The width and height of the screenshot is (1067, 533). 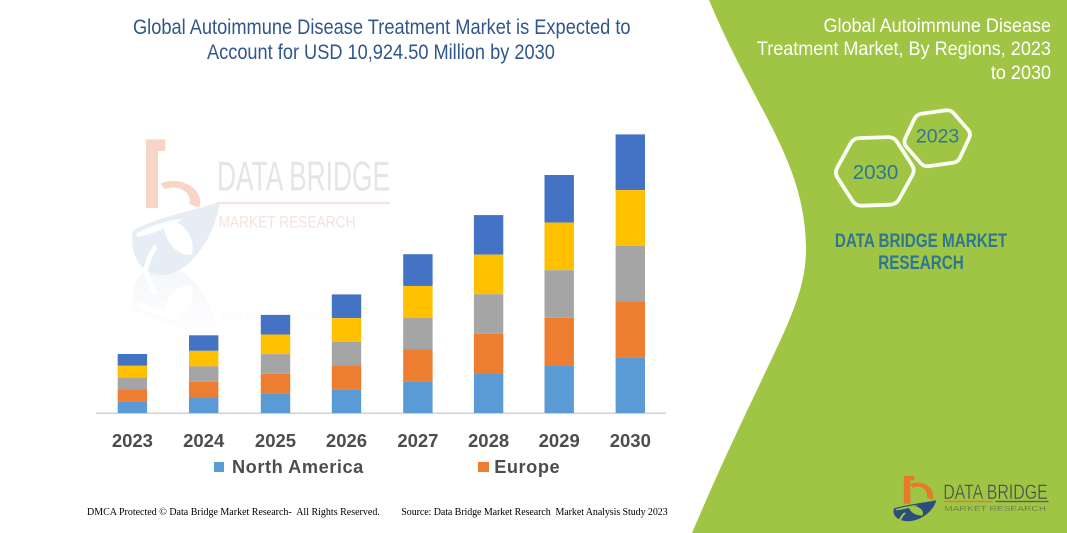 What do you see at coordinates (876, 172) in the screenshot?
I see `svg-text: 2030` at bounding box center [876, 172].